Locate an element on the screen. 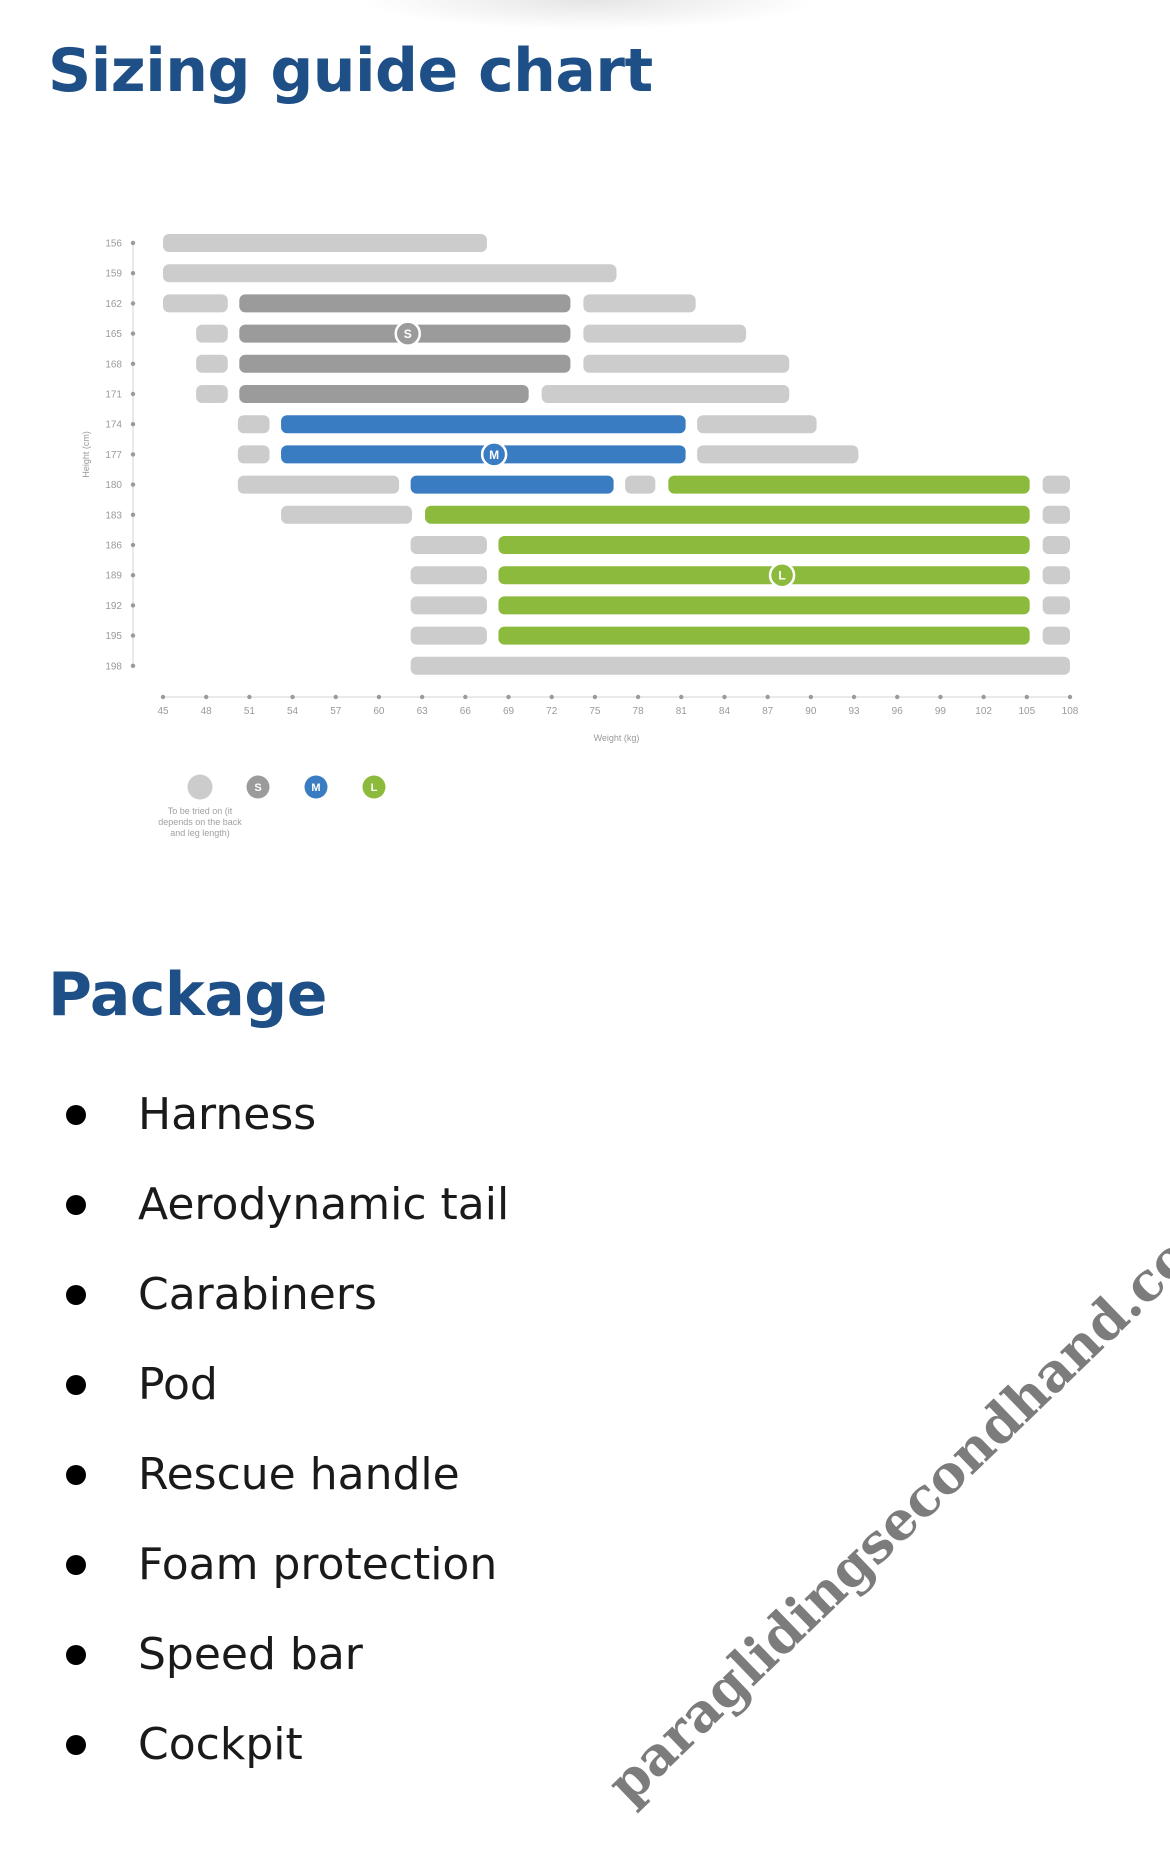 This screenshot has width=1170, height=1850. list-item: Harness is located at coordinates (350, 1130).